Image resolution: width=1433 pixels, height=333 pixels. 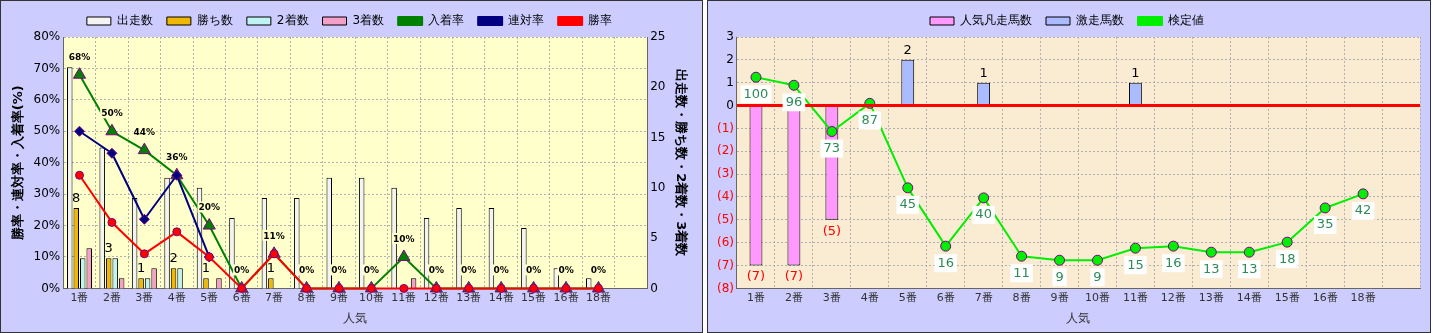 I want to click on y-tick-label: 0, so click(x=730, y=104).